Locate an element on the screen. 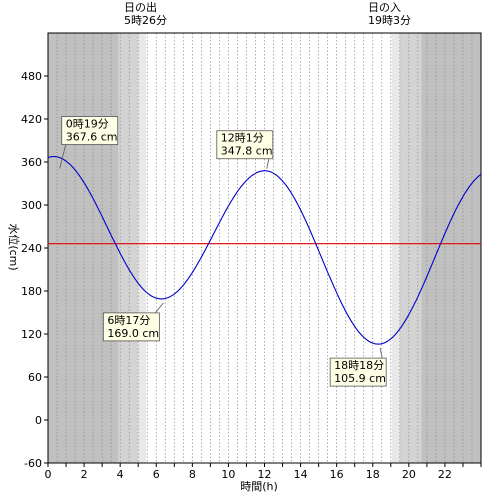 This screenshot has height=496, width=496. x-tick-label: 6 is located at coordinates (156, 474).